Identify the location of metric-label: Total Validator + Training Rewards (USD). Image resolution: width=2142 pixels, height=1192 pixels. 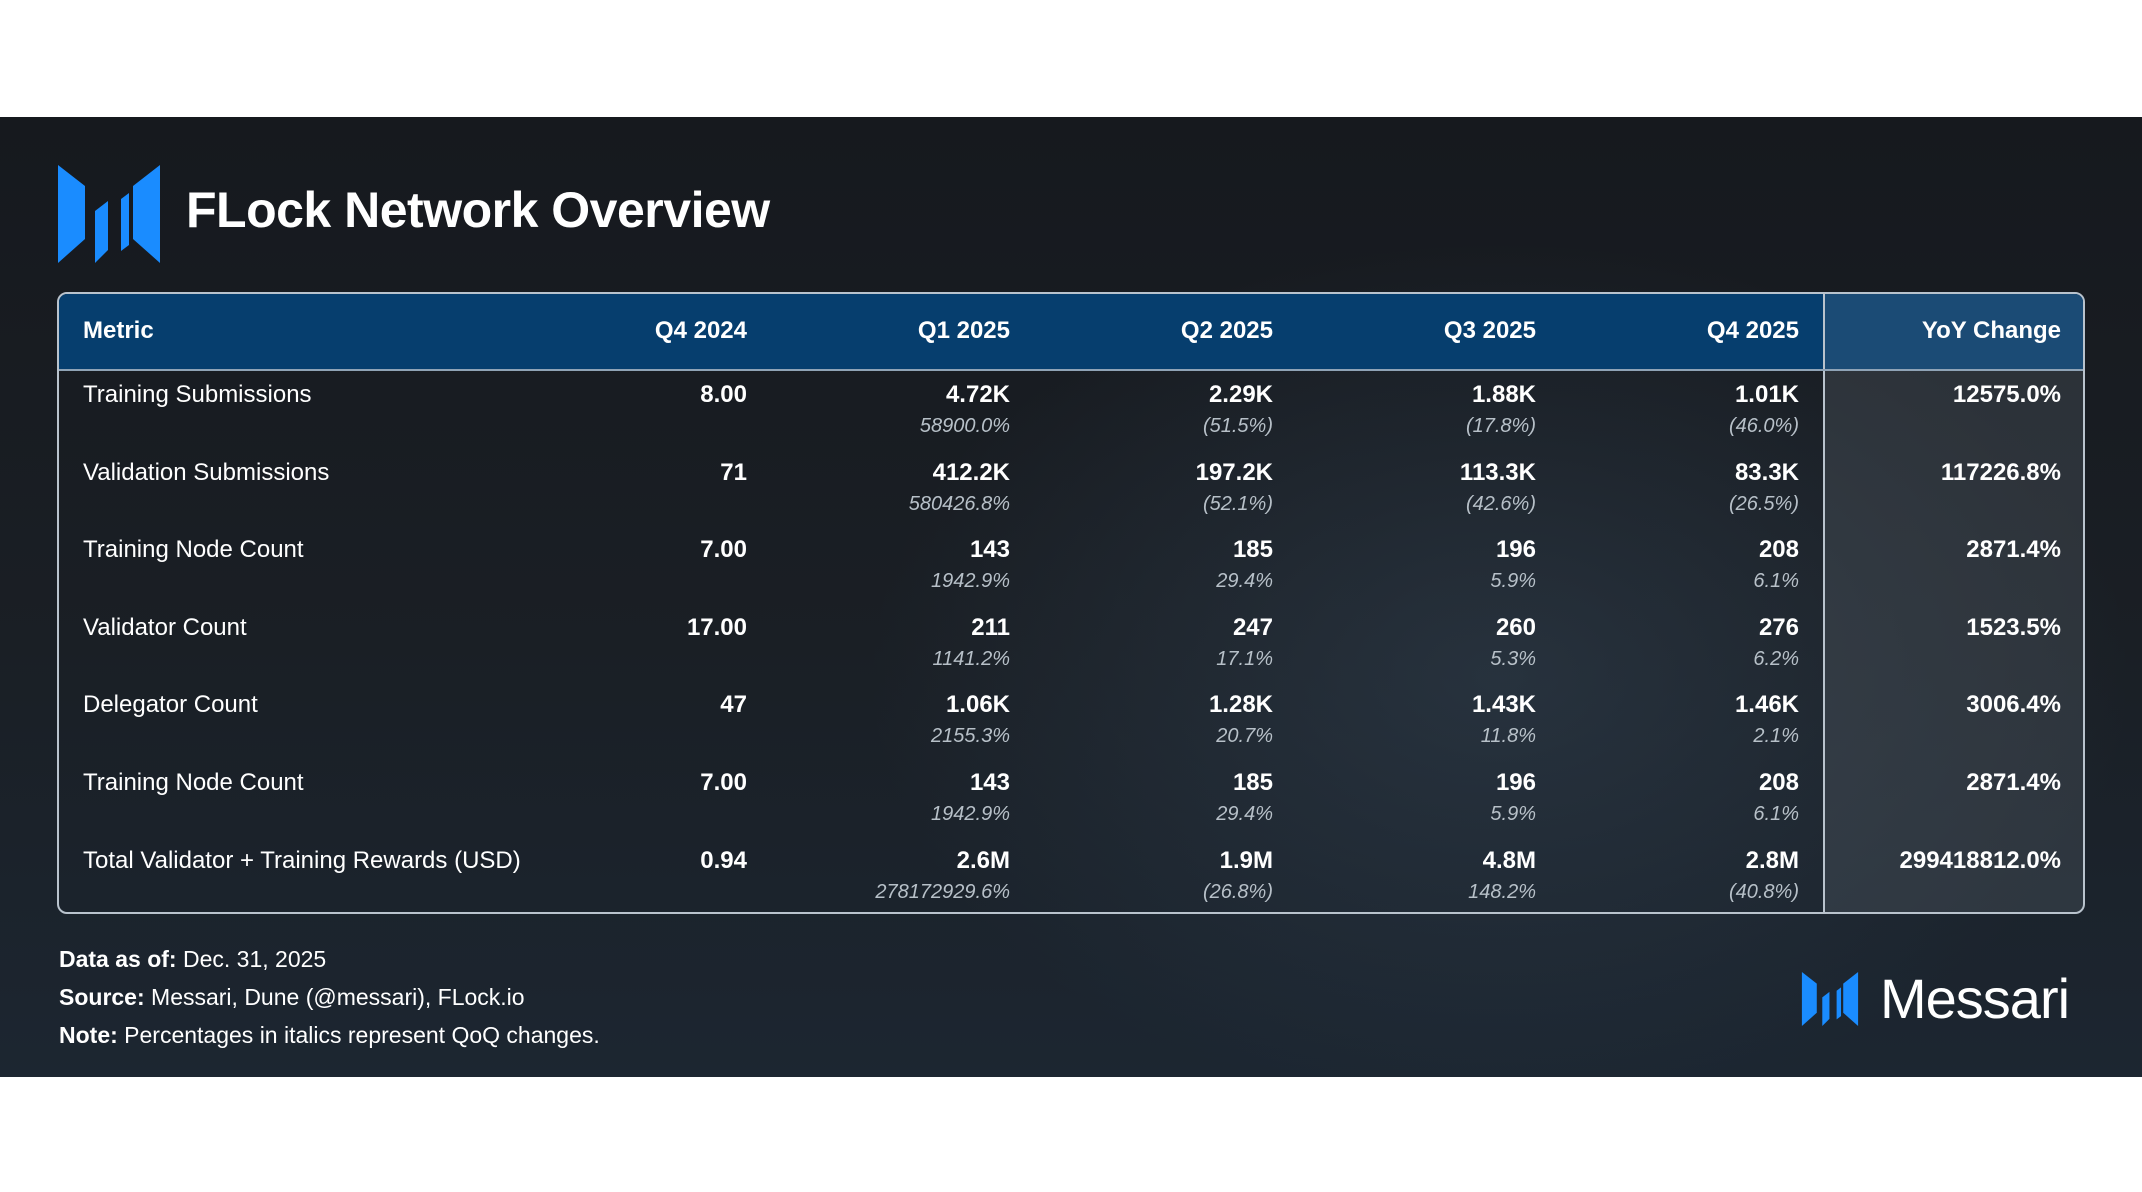
(302, 860).